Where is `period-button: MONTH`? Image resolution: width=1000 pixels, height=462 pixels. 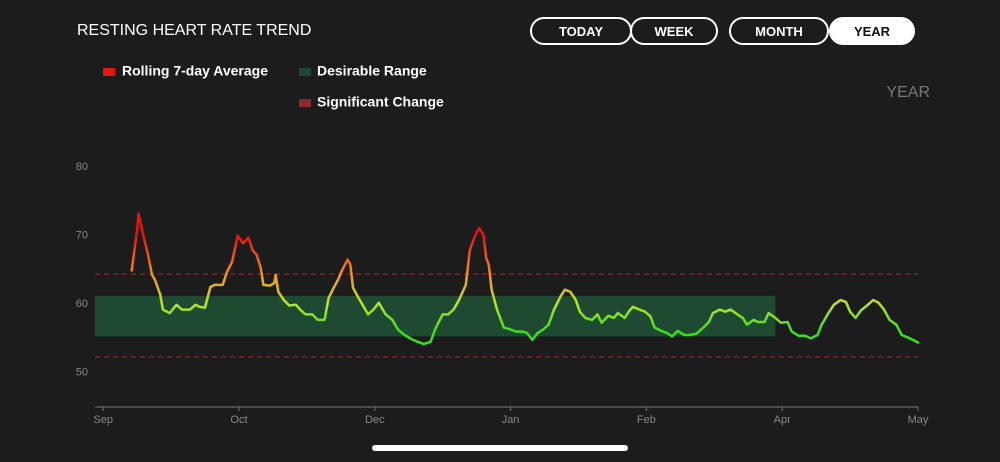 period-button: MONTH is located at coordinates (779, 31).